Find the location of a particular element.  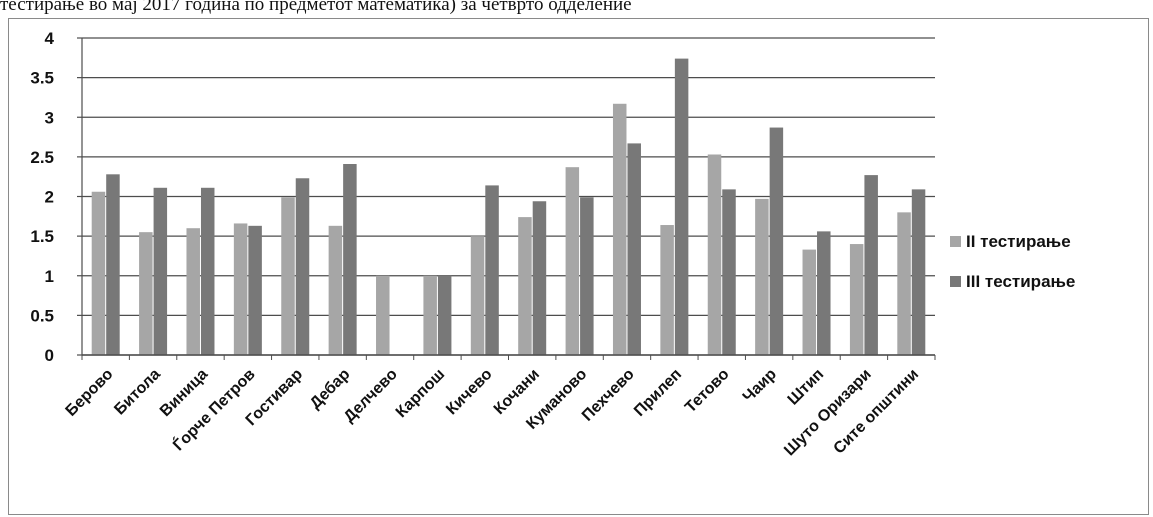

x-tick-label: Дебар is located at coordinates (330, 389).